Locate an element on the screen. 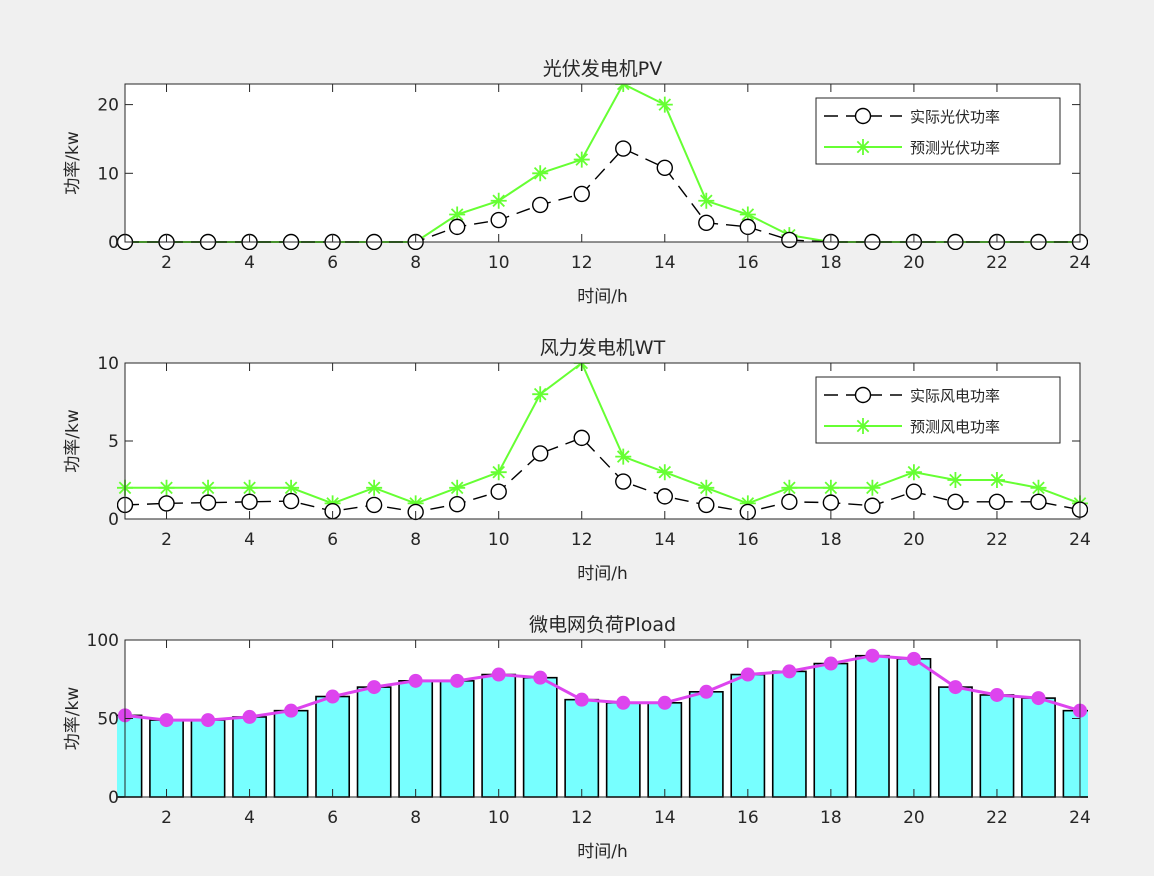 The image size is (1154, 876). x-tick-label: 22 is located at coordinates (997, 540).